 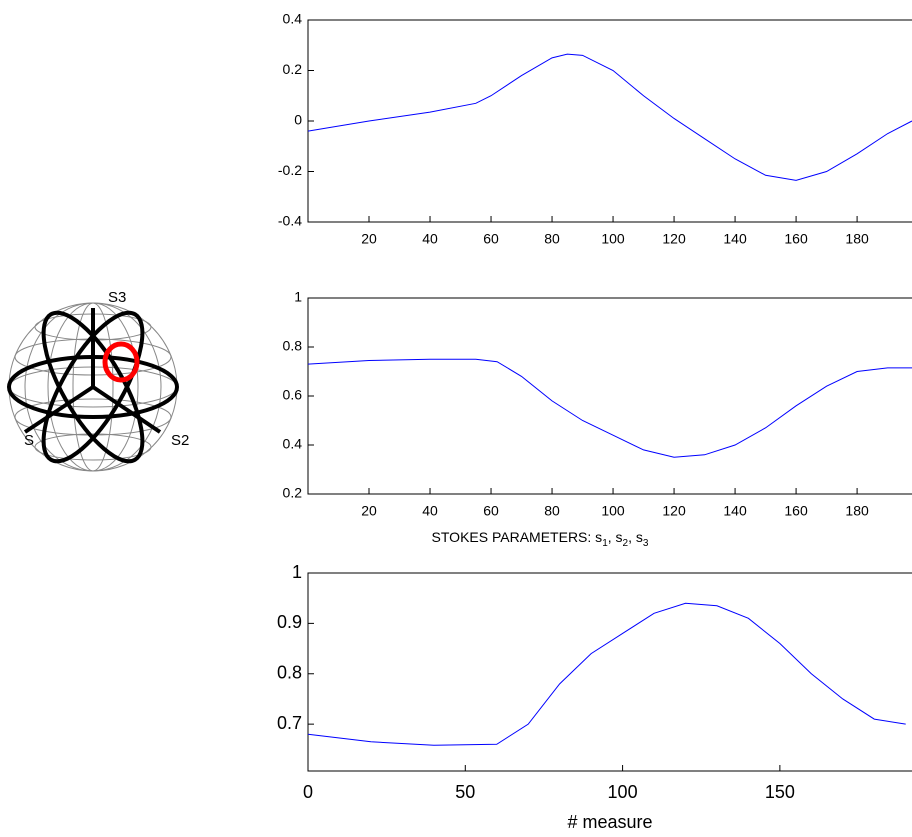 I want to click on y-tick-label: 0, so click(x=298, y=120).